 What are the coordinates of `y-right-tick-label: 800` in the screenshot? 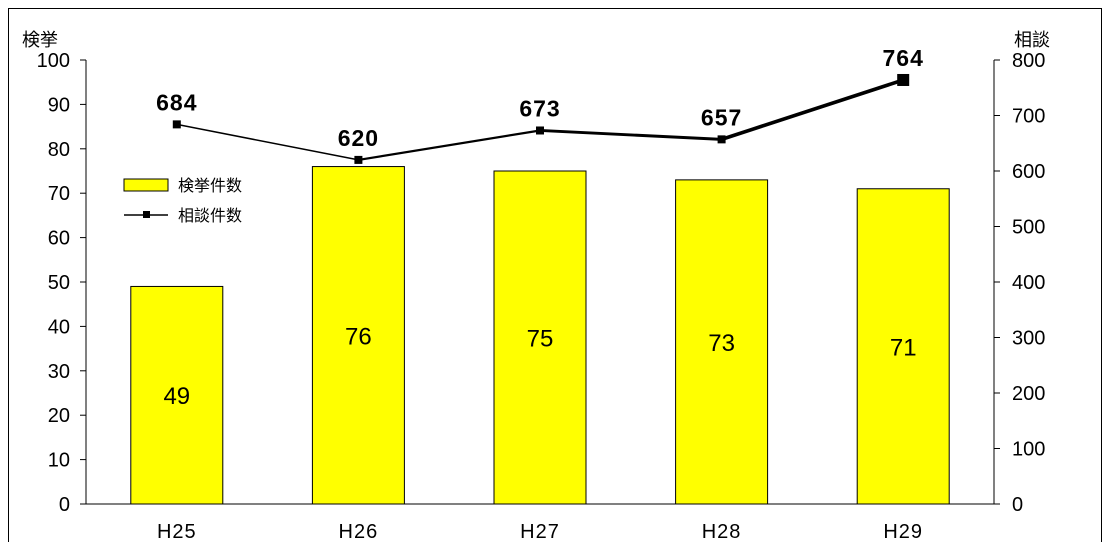 It's located at (1028, 61).